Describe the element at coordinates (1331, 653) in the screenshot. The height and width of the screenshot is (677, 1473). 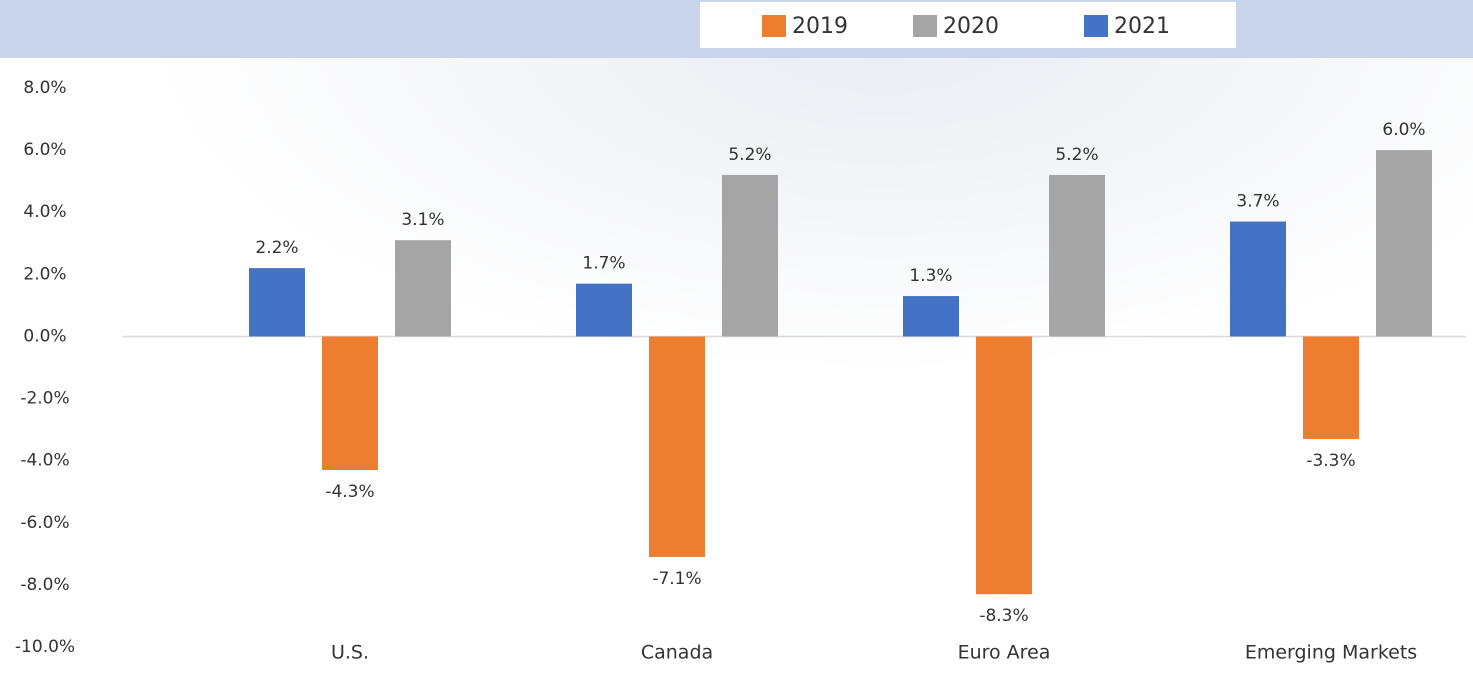
I see `x-tick-label: Emerging Markets` at that location.